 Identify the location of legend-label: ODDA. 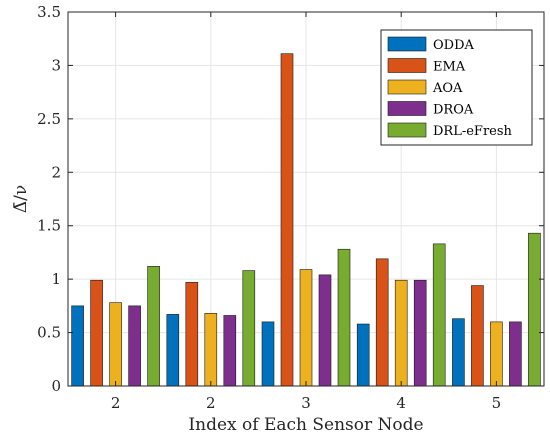
(454, 45).